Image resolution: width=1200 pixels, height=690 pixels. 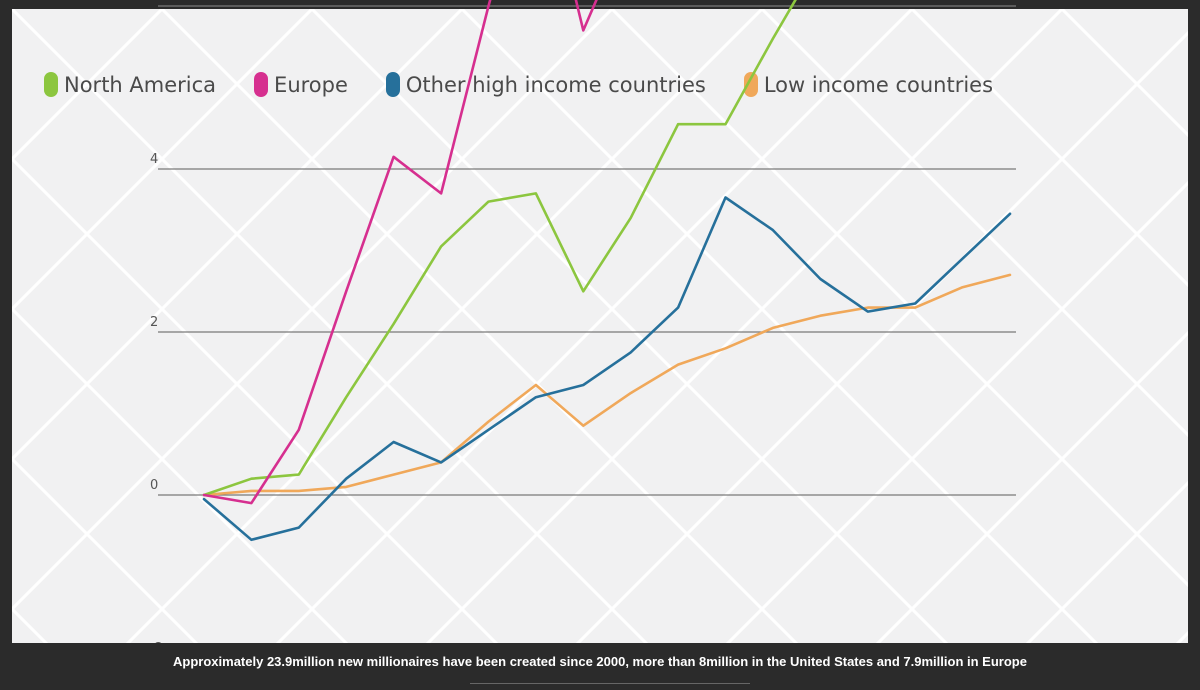 What do you see at coordinates (154, 159) in the screenshot?
I see `y-tick-label: 4` at bounding box center [154, 159].